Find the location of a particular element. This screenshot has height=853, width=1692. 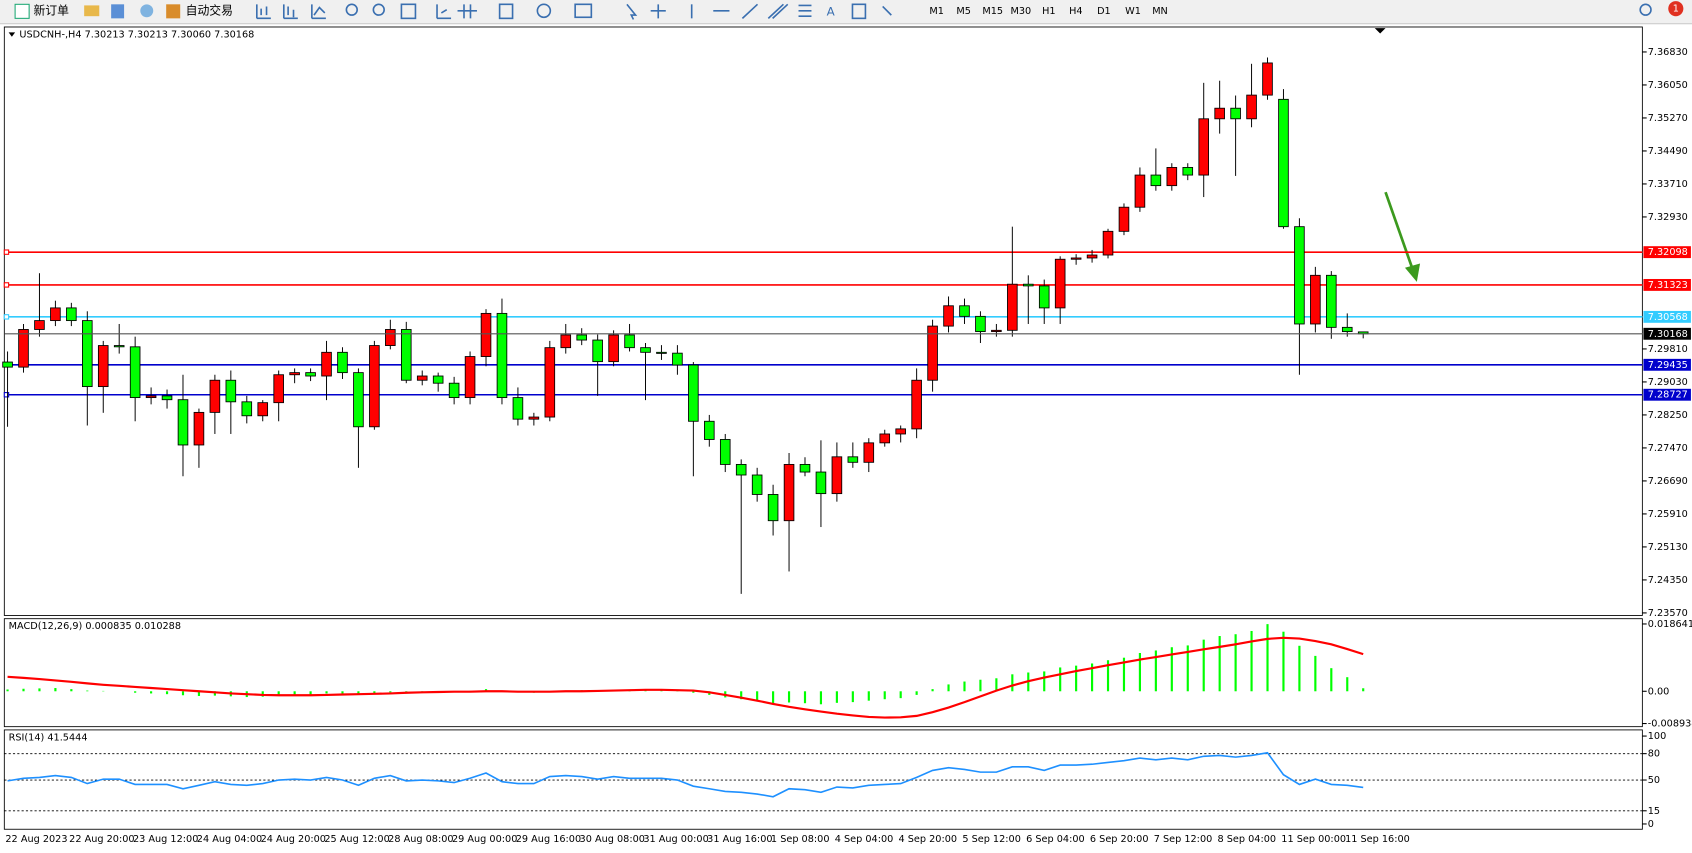

x-tick-label: 29 Aug 00:00 is located at coordinates (484, 839).